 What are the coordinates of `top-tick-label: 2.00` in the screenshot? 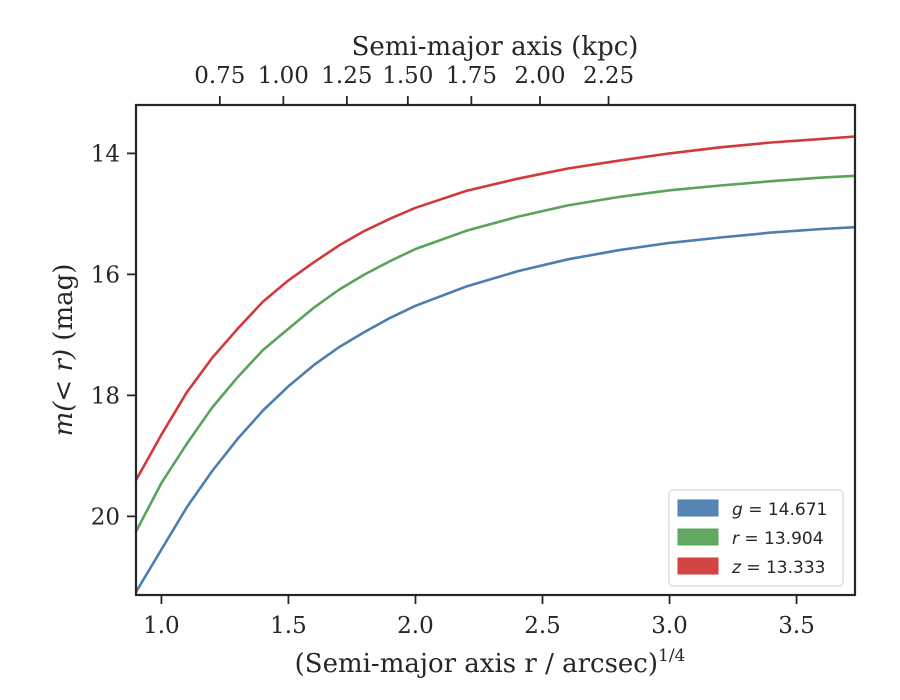 It's located at (539, 76).